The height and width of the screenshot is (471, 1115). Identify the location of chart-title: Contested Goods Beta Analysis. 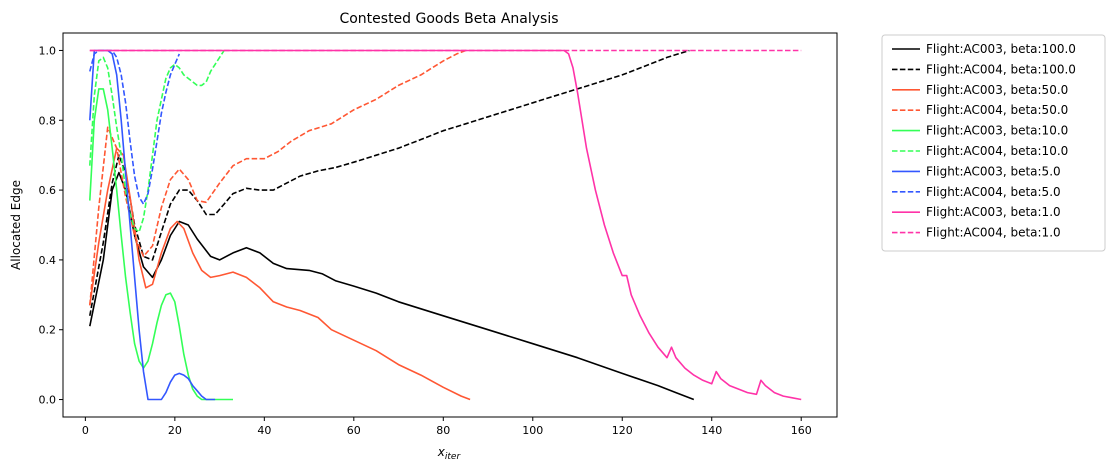
(448, 19).